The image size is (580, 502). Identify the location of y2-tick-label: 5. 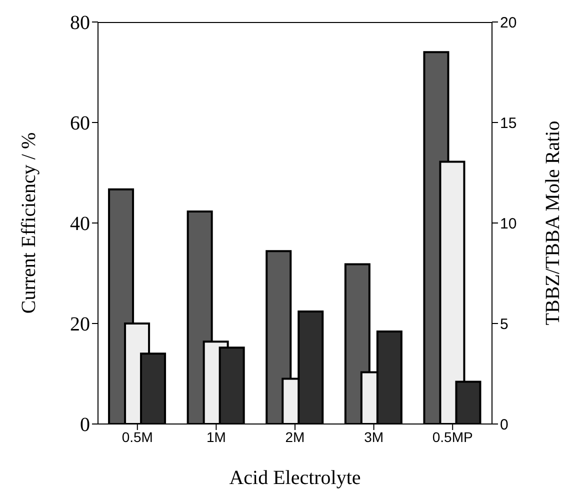
(504, 324).